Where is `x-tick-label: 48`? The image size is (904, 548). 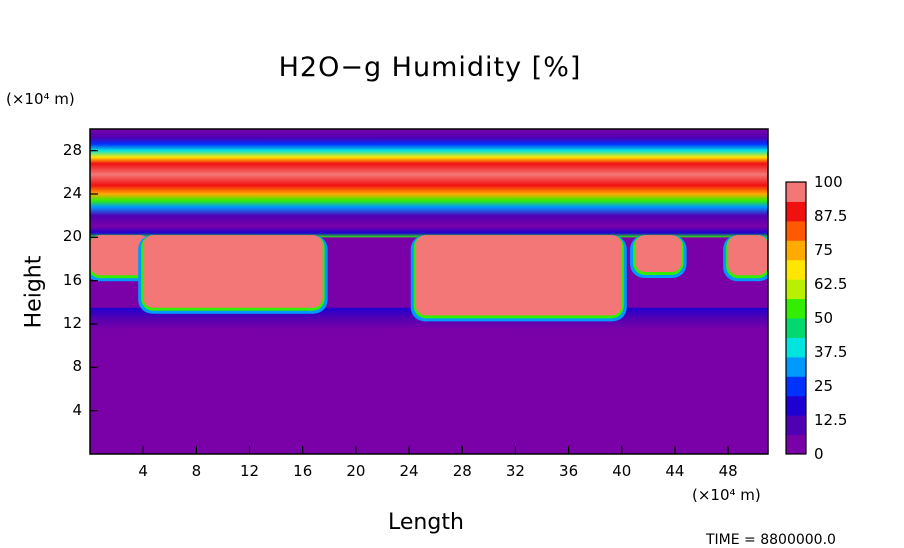
x-tick-label: 48 is located at coordinates (728, 471).